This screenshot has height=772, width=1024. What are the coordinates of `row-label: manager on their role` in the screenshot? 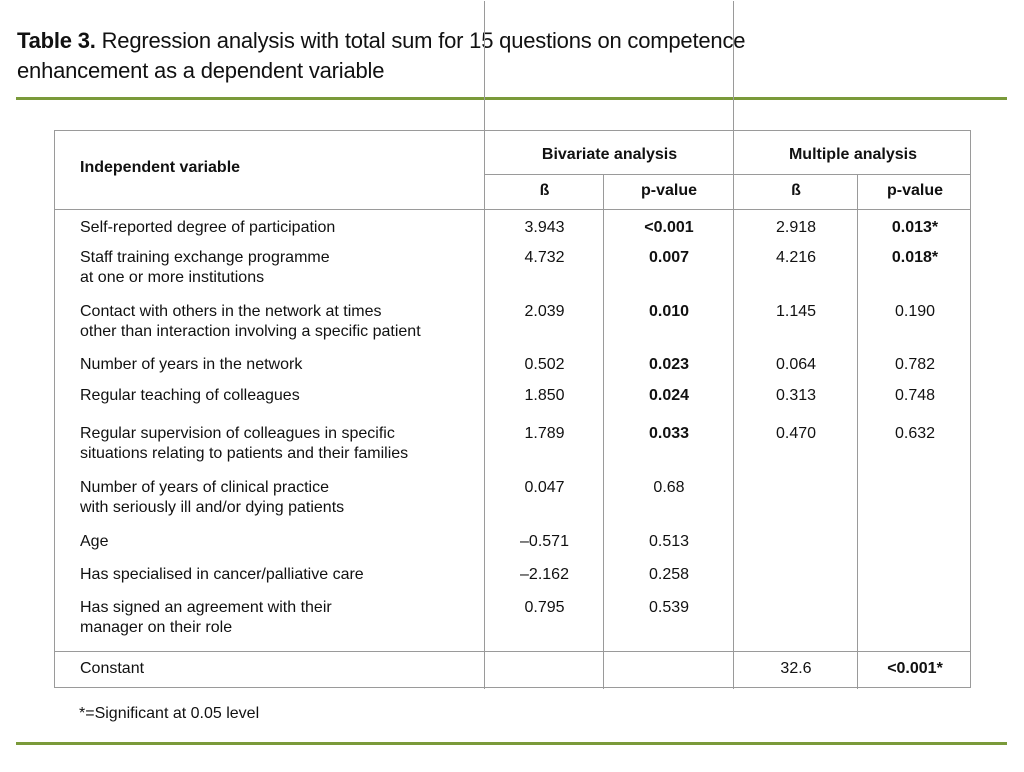 It's located at (156, 627).